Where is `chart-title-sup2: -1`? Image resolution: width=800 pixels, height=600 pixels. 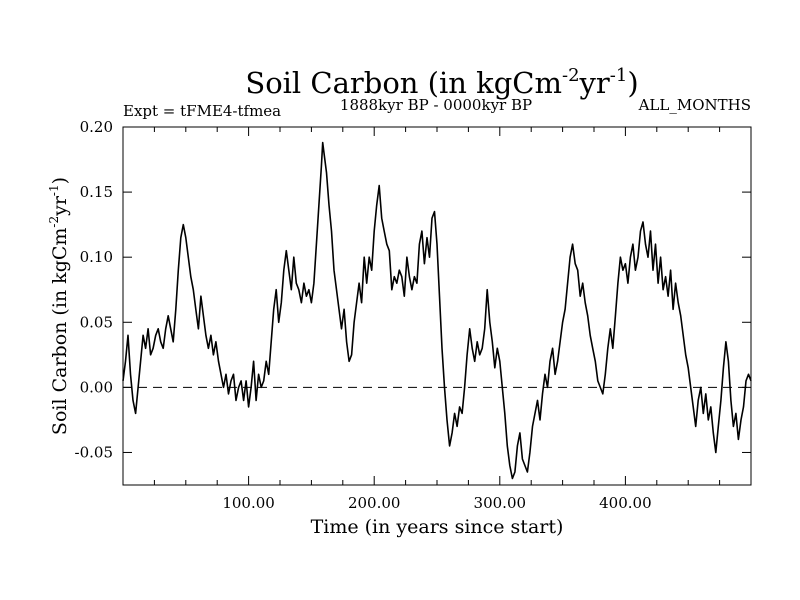
chart-title-sup2: -1 is located at coordinates (619, 75).